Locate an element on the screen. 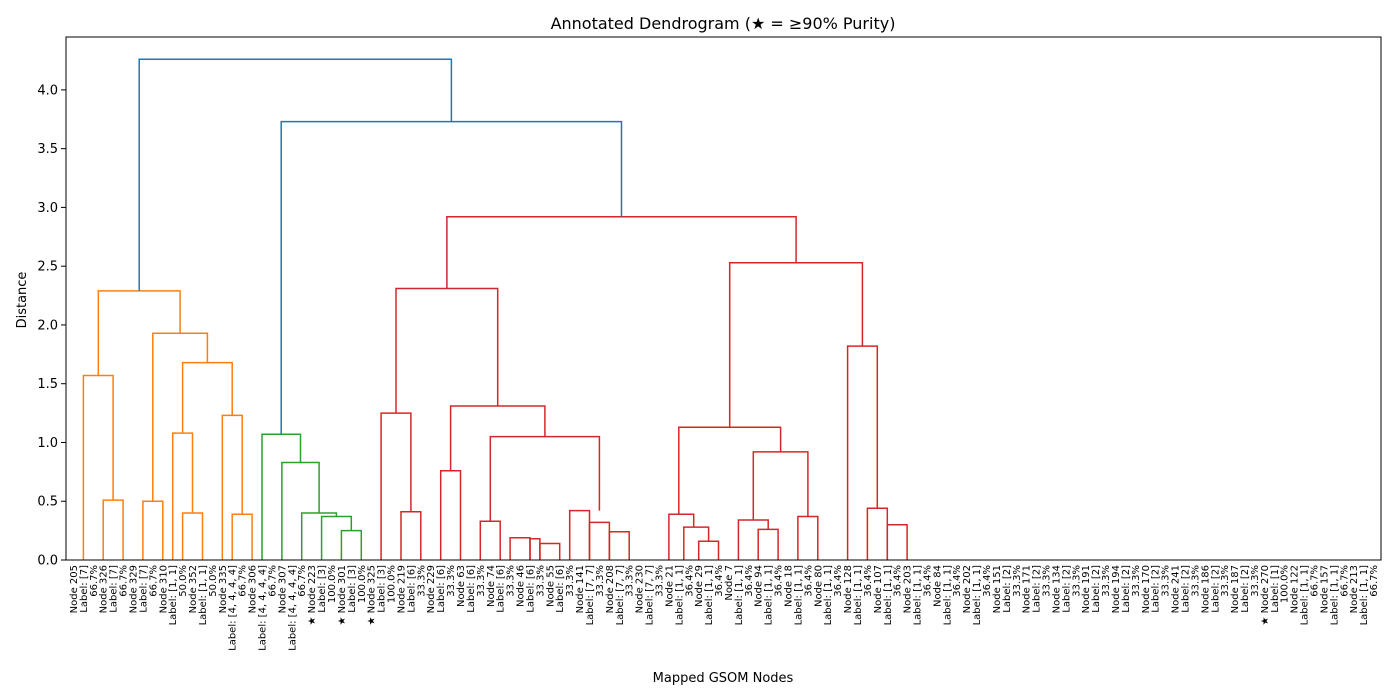 This screenshot has width=1400, height=700. leaf-label-6: Node 329 is located at coordinates (134, 589).